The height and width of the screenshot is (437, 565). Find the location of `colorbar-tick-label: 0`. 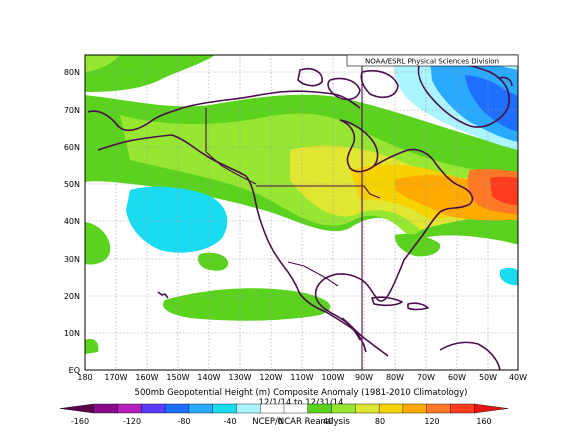

colorbar-tick-label: 0 is located at coordinates (279, 421).